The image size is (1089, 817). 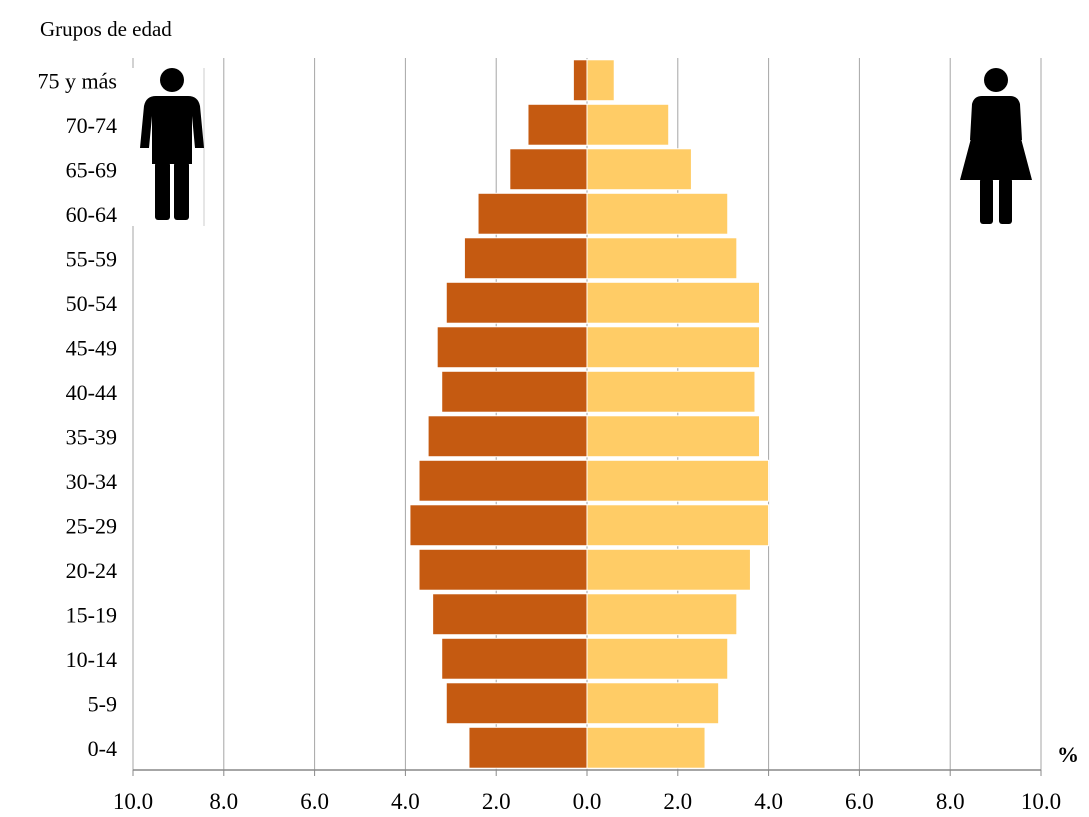 I want to click on category-label: 55-59, so click(x=91, y=258).